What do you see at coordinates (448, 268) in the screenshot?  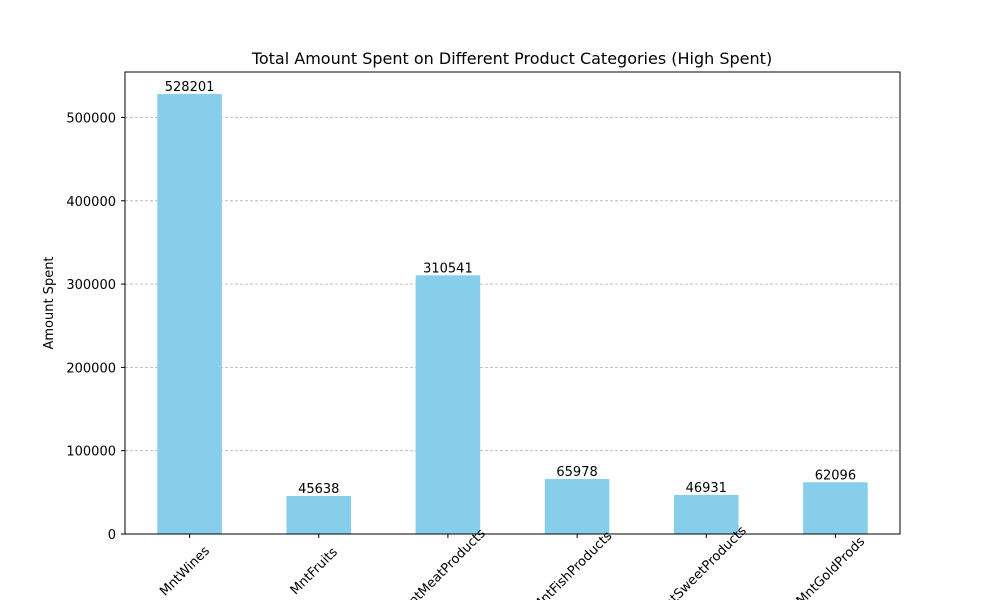 I see `value-label: 310541` at bounding box center [448, 268].